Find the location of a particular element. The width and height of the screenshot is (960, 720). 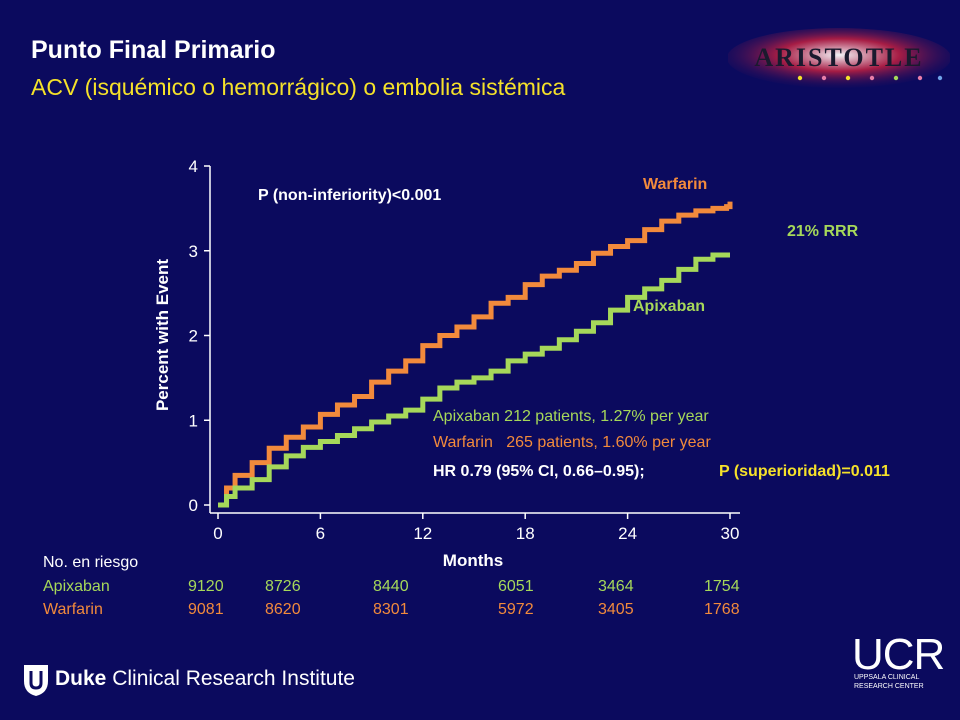

aristotle-dots is located at coordinates (870, 78).